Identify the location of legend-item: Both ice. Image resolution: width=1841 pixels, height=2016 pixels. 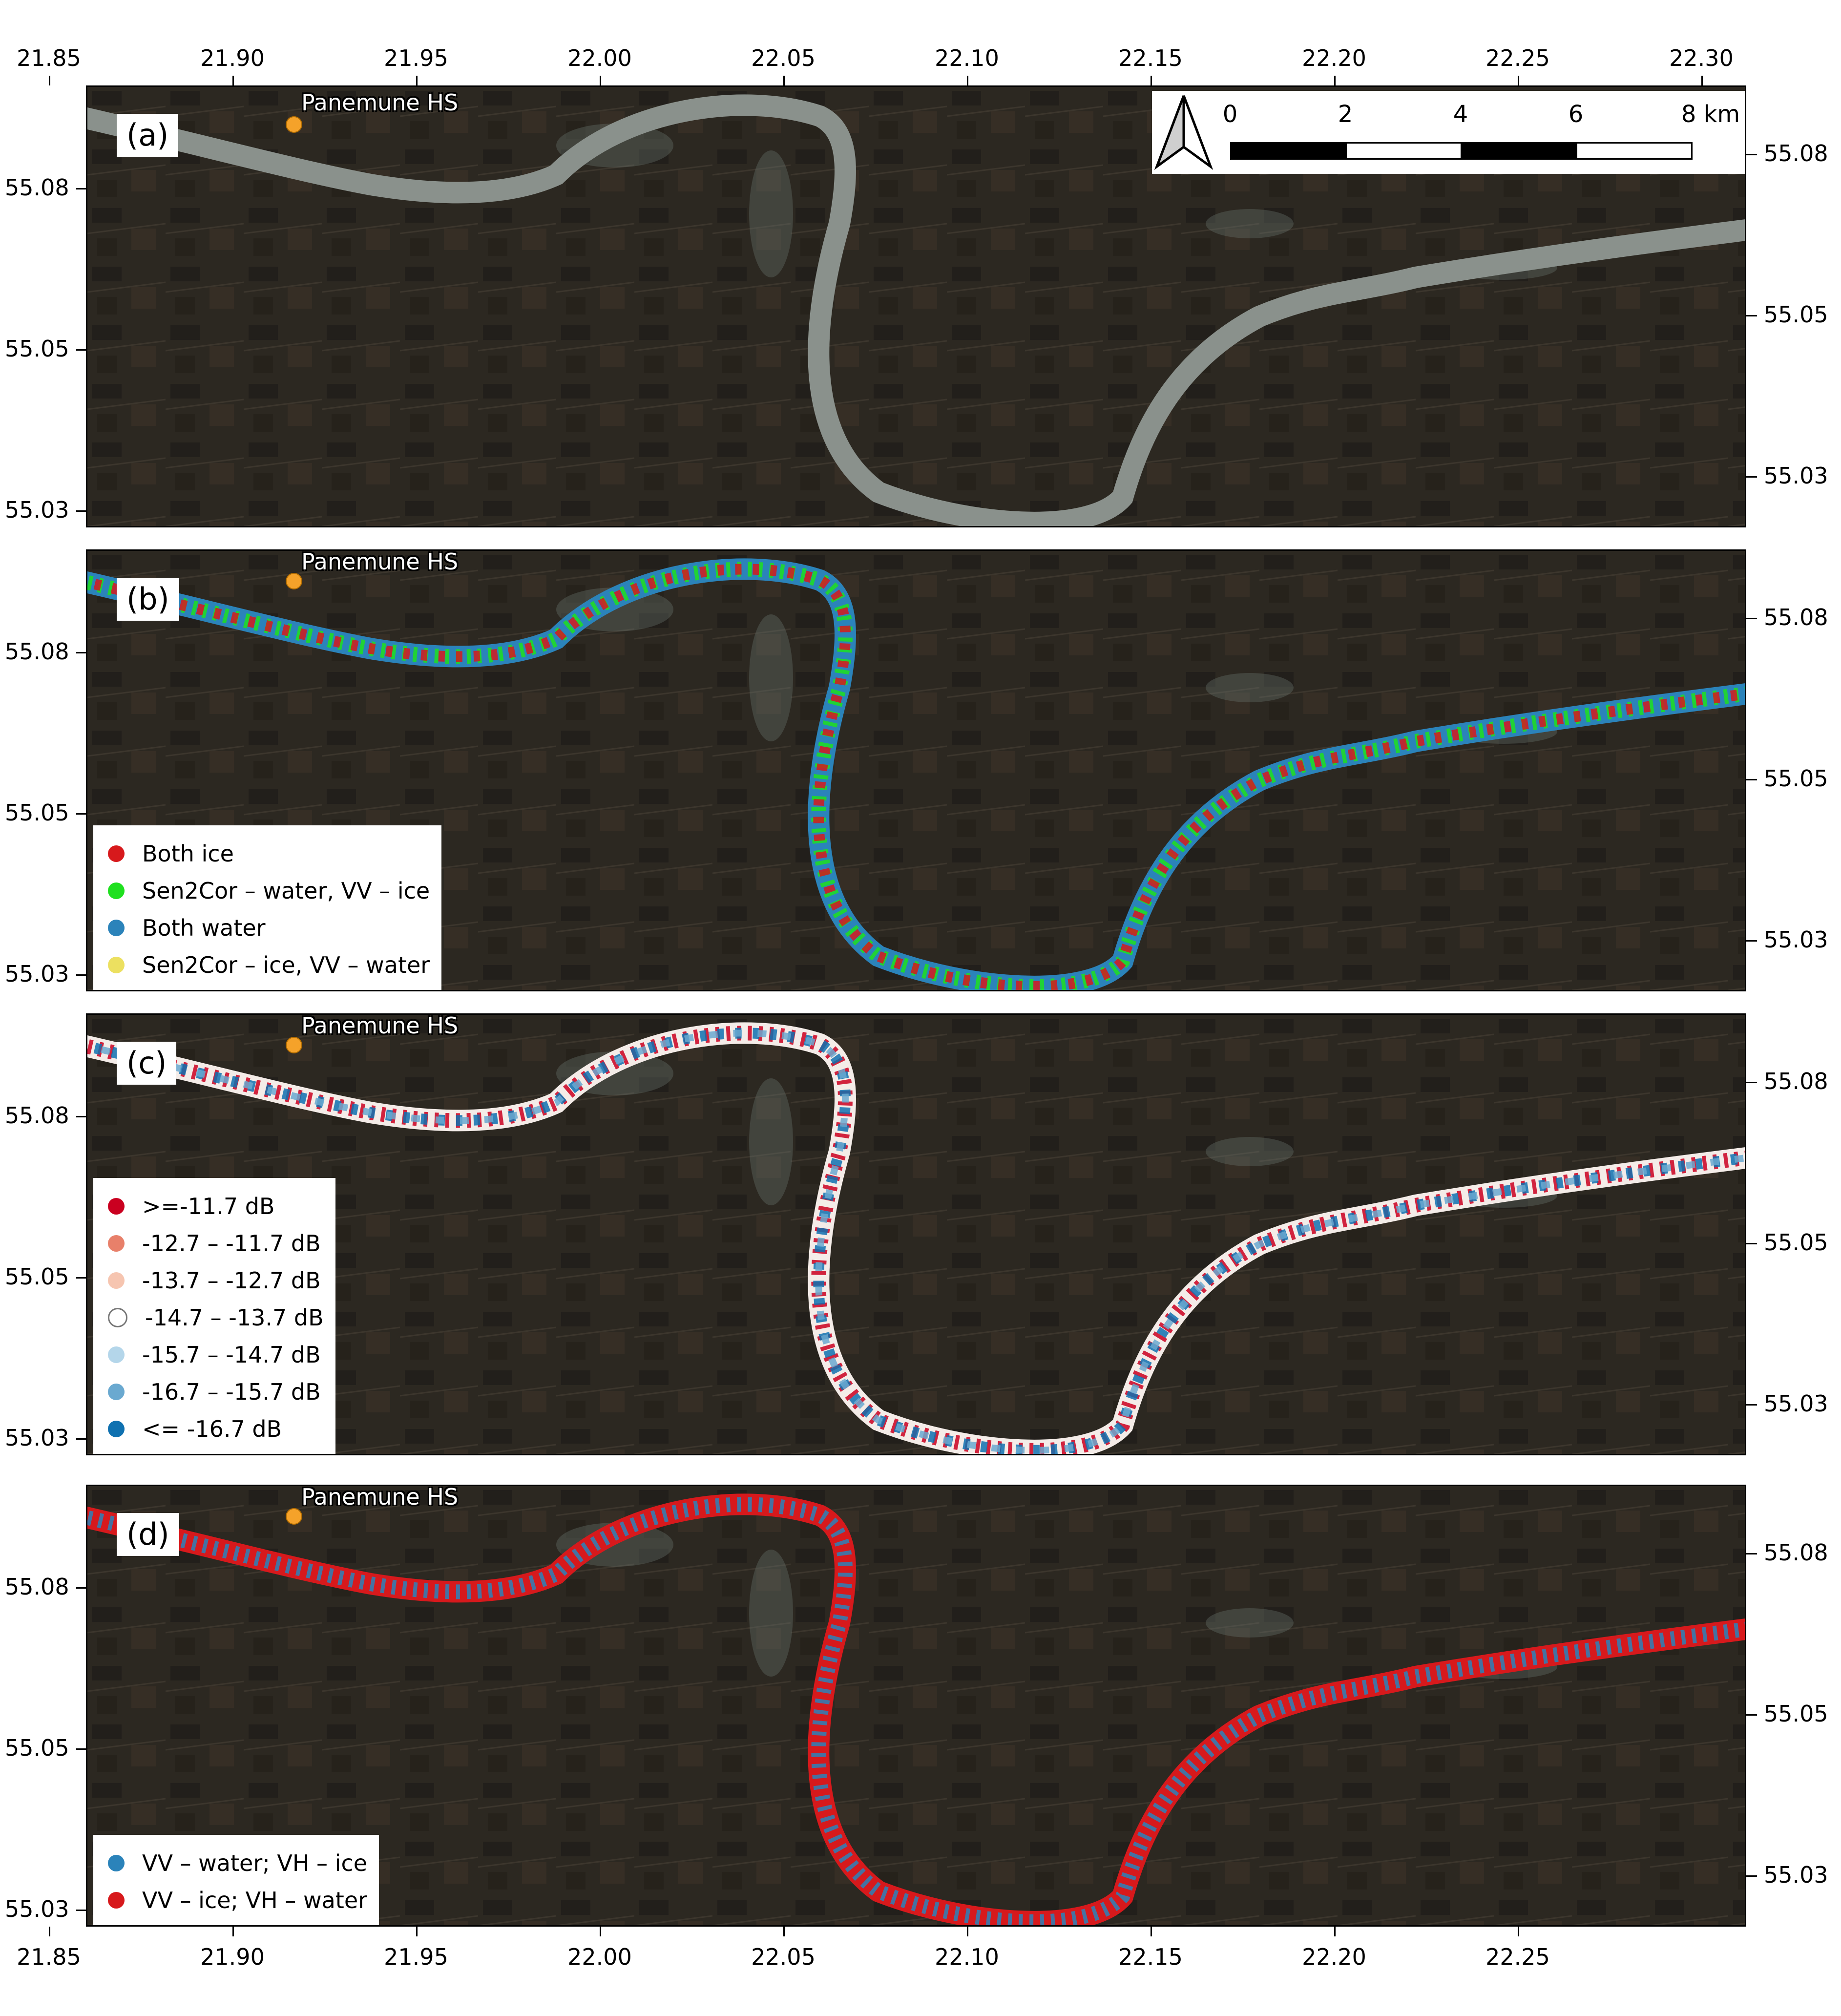
(269, 853).